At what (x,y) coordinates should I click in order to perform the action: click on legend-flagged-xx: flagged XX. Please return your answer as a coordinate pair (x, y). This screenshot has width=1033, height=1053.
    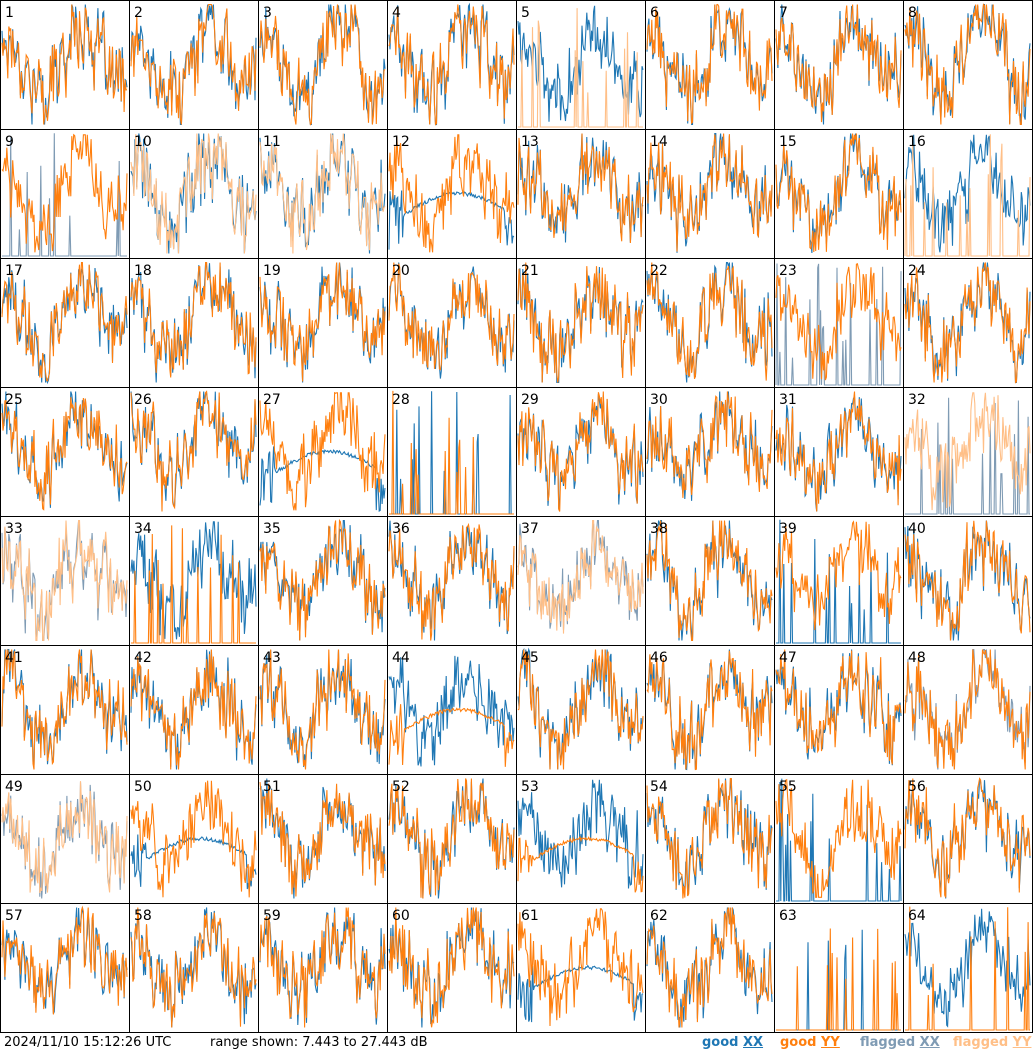
    Looking at the image, I should click on (900, 1042).